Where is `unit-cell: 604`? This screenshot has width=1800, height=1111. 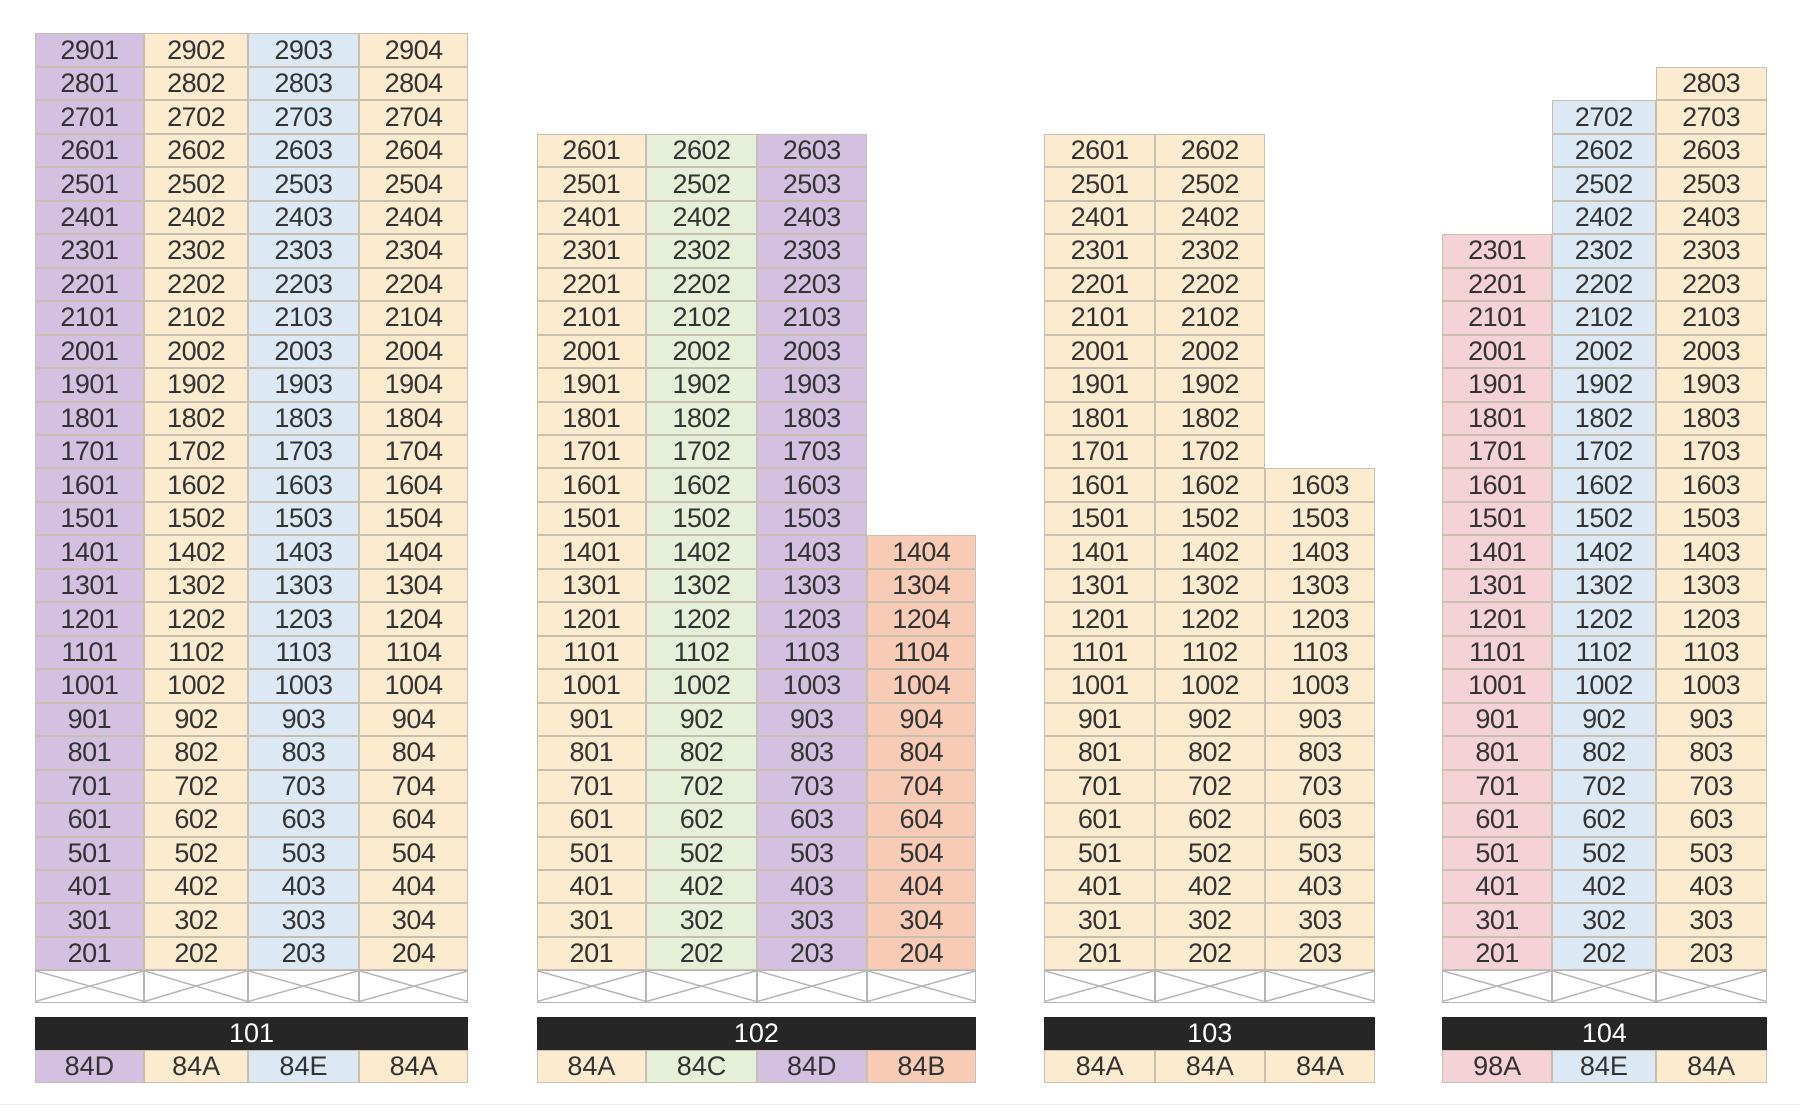
unit-cell: 604 is located at coordinates (921, 820).